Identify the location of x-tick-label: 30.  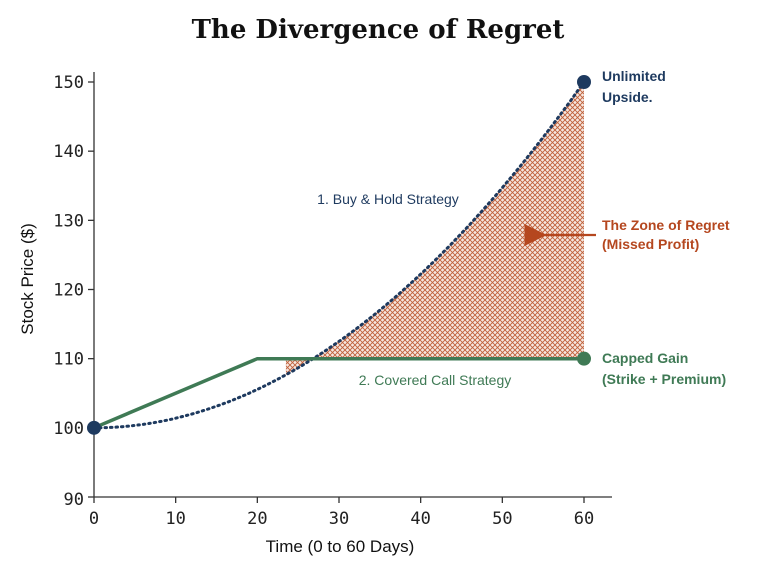
(339, 519).